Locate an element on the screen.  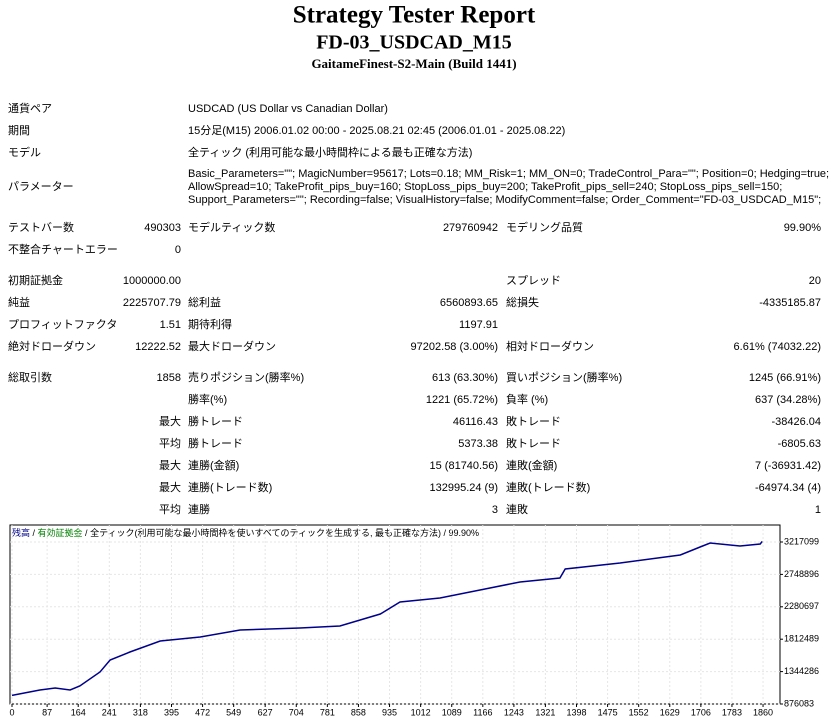
stat-value: 6.61% (74032.22) is located at coordinates (777, 347).